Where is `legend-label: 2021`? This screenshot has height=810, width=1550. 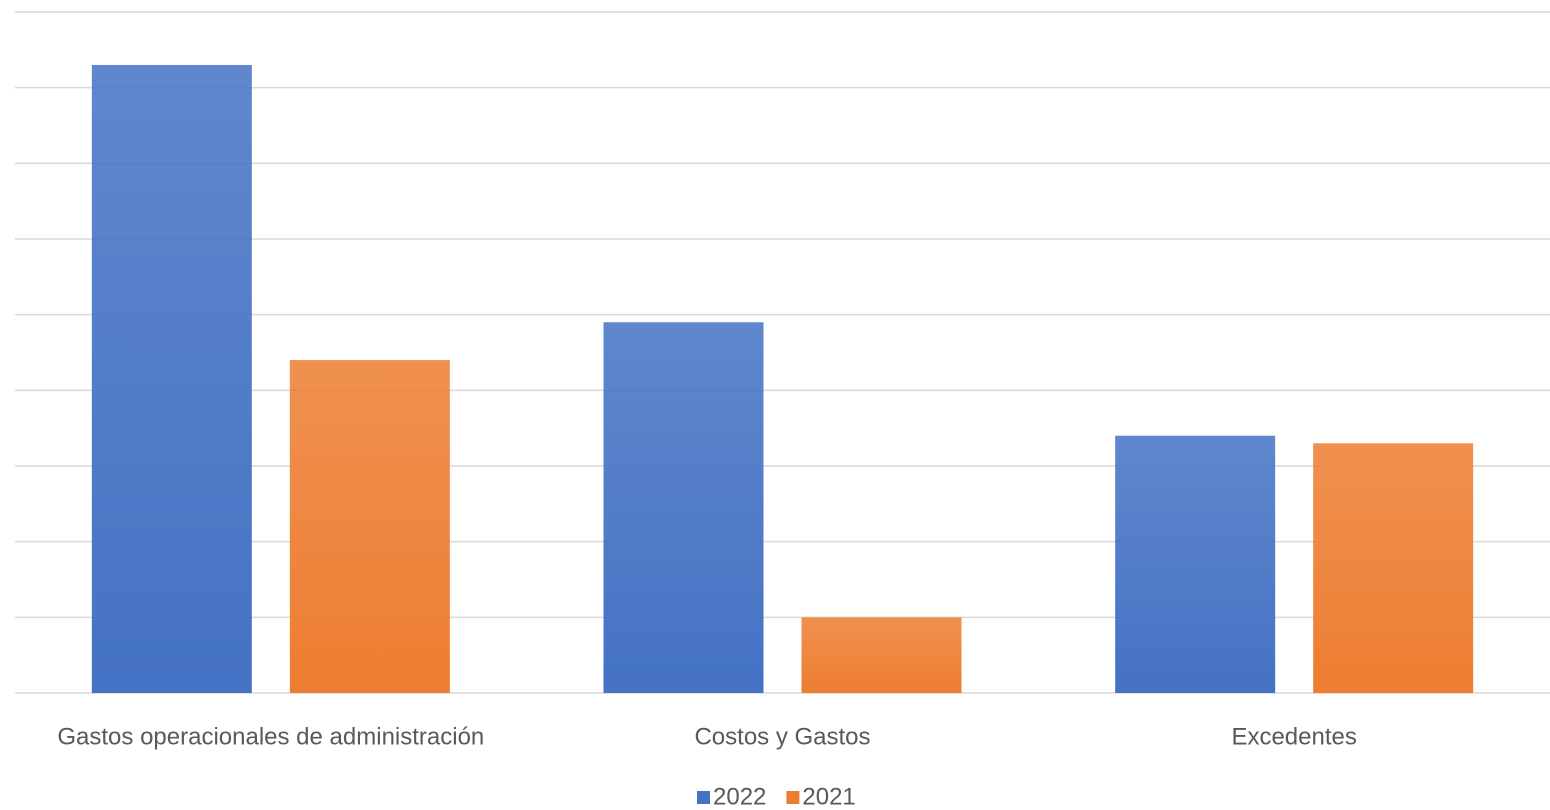
legend-label: 2021 is located at coordinates (828, 796).